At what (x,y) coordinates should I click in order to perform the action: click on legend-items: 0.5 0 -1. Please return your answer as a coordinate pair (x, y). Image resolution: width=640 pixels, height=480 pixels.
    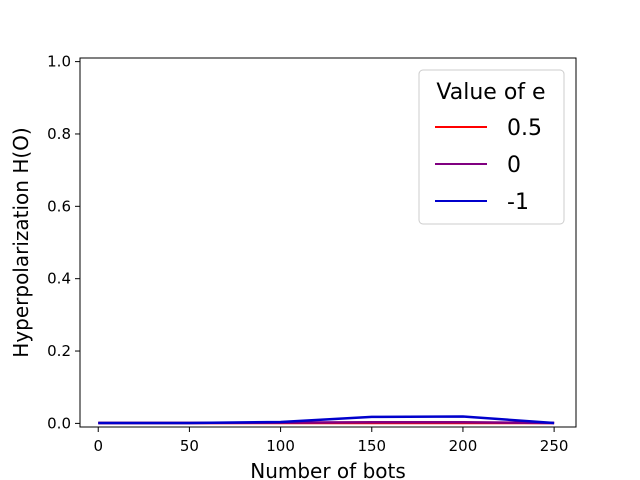
    Looking at the image, I should click on (488, 165).